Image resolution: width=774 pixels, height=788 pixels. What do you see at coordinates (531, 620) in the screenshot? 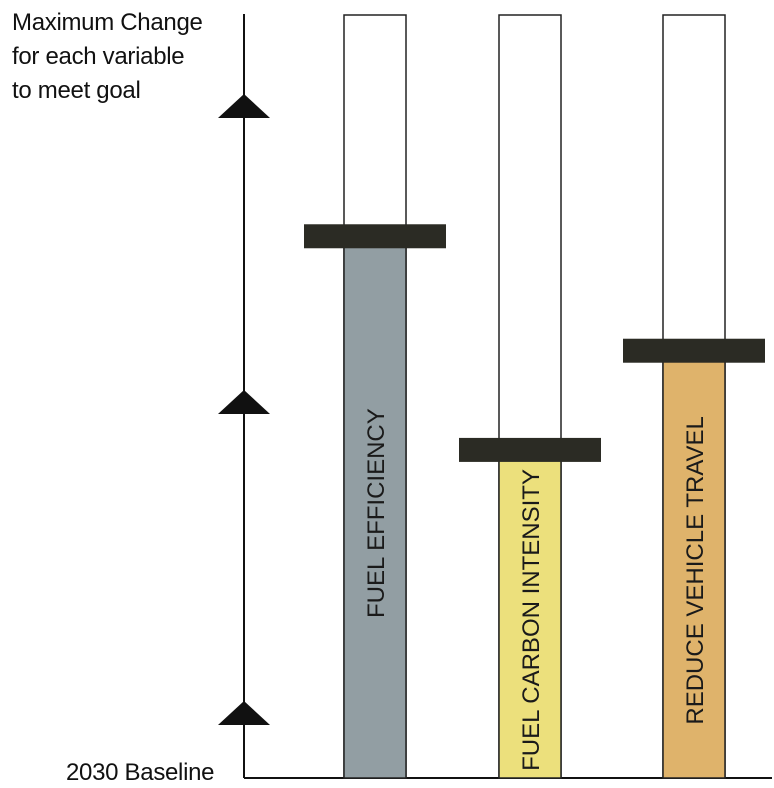
I see `bar-category-label: FUEL CARBON INTENSITY` at bounding box center [531, 620].